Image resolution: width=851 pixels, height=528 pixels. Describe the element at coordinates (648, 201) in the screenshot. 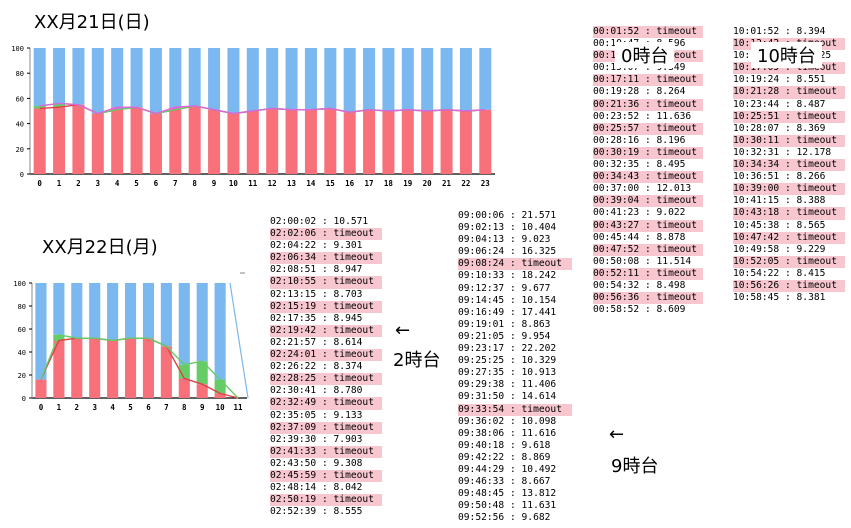

I see `log-row: 00:39:04 : timeout` at that location.